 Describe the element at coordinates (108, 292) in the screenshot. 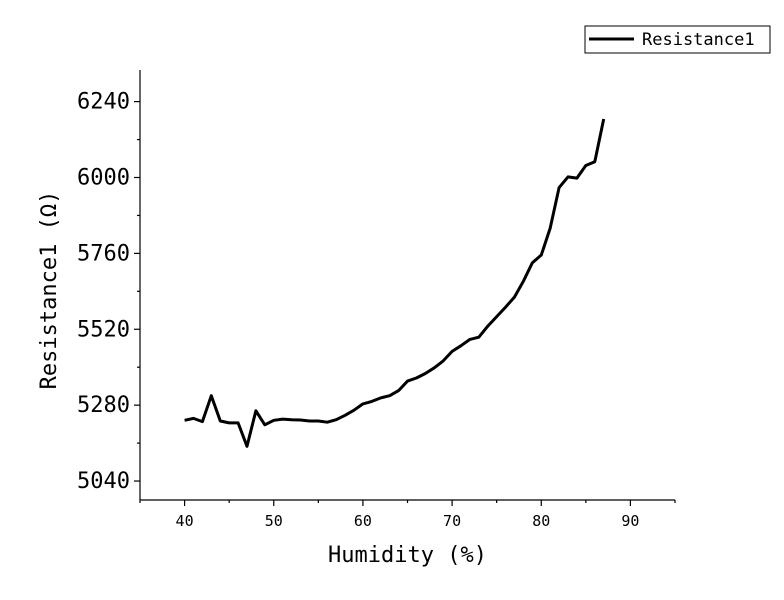

I see `y-ticks: 5040 5280 5520 5760 6000 6240` at that location.